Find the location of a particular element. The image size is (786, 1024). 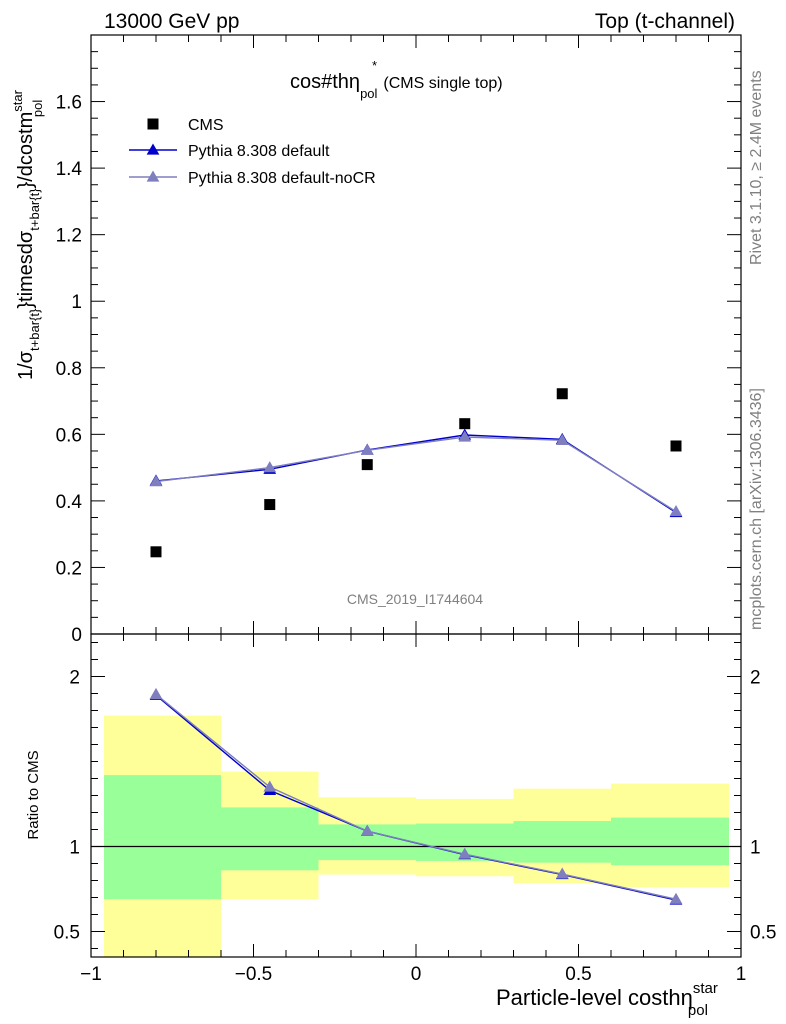

legend-label: Pythia 8.308 default-noCR is located at coordinates (282, 178).